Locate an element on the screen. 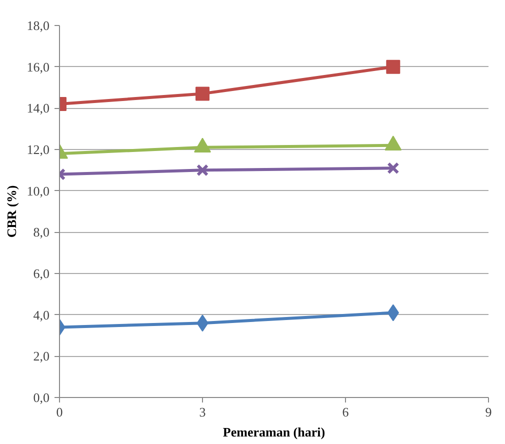  y-tick-label: 6,0 is located at coordinates (41, 273).